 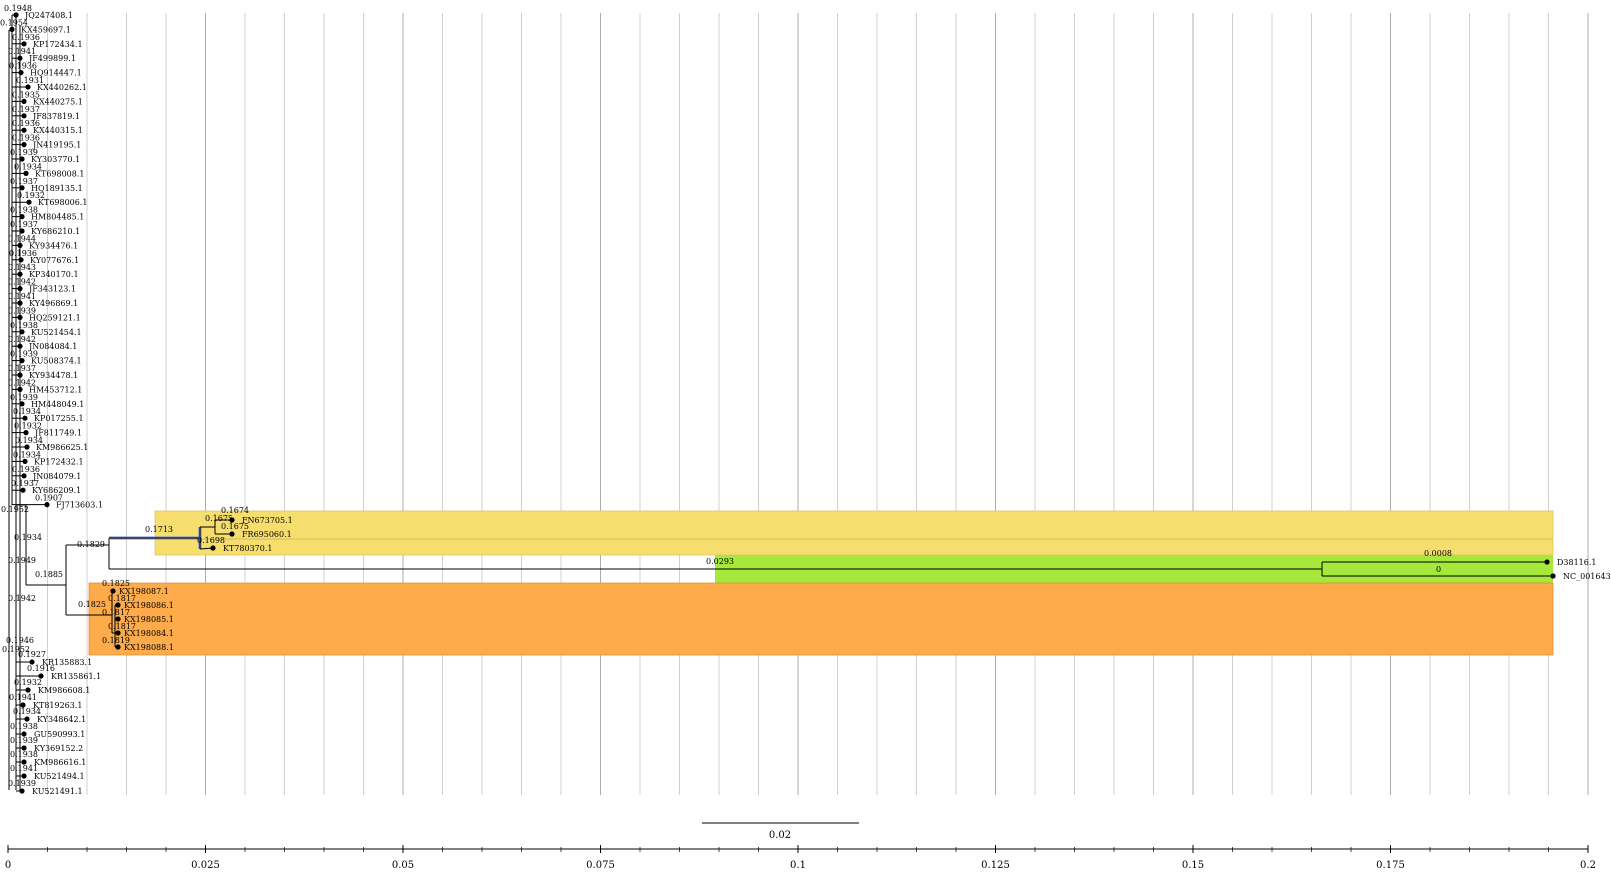 What do you see at coordinates (59, 776) in the screenshot?
I see `leaf-label: KU521494.1` at bounding box center [59, 776].